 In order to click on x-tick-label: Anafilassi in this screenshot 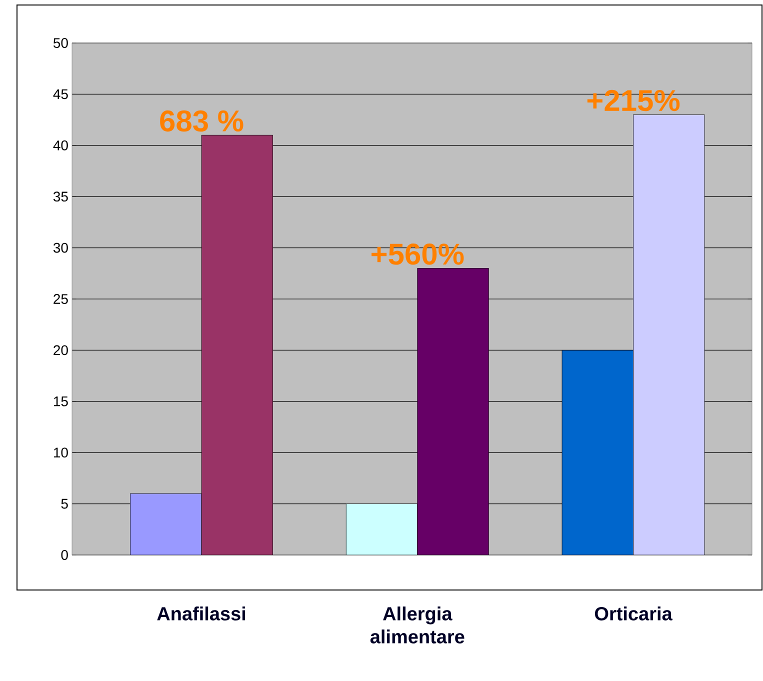, I will do `click(201, 613)`.